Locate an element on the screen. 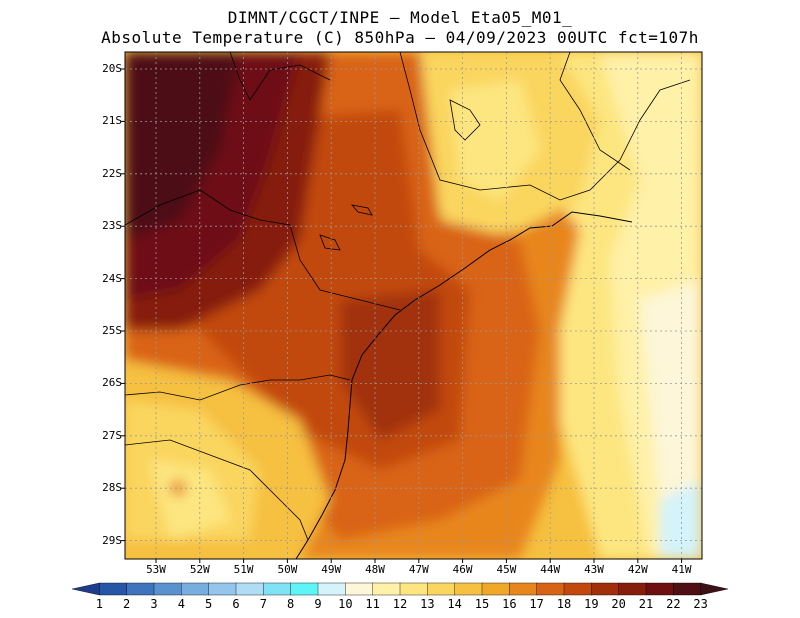 This screenshot has height=618, width=800. colorbar-label: 14 is located at coordinates (454, 604).